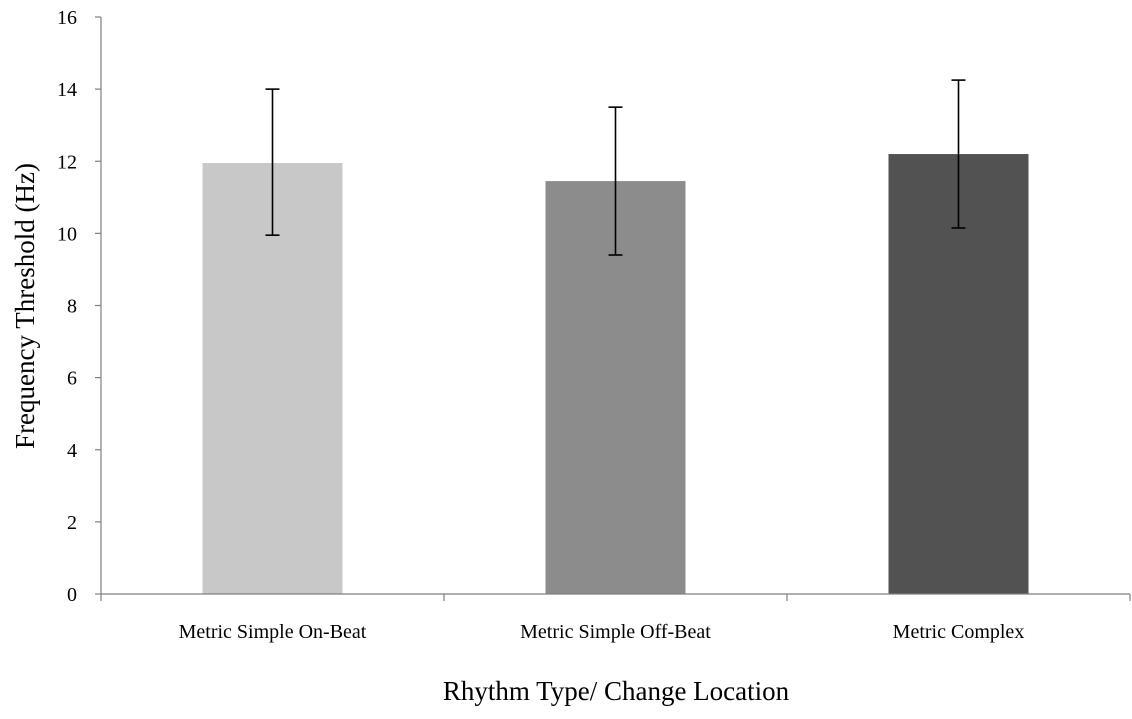  I want to click on y-tick-label: 10, so click(67, 234).